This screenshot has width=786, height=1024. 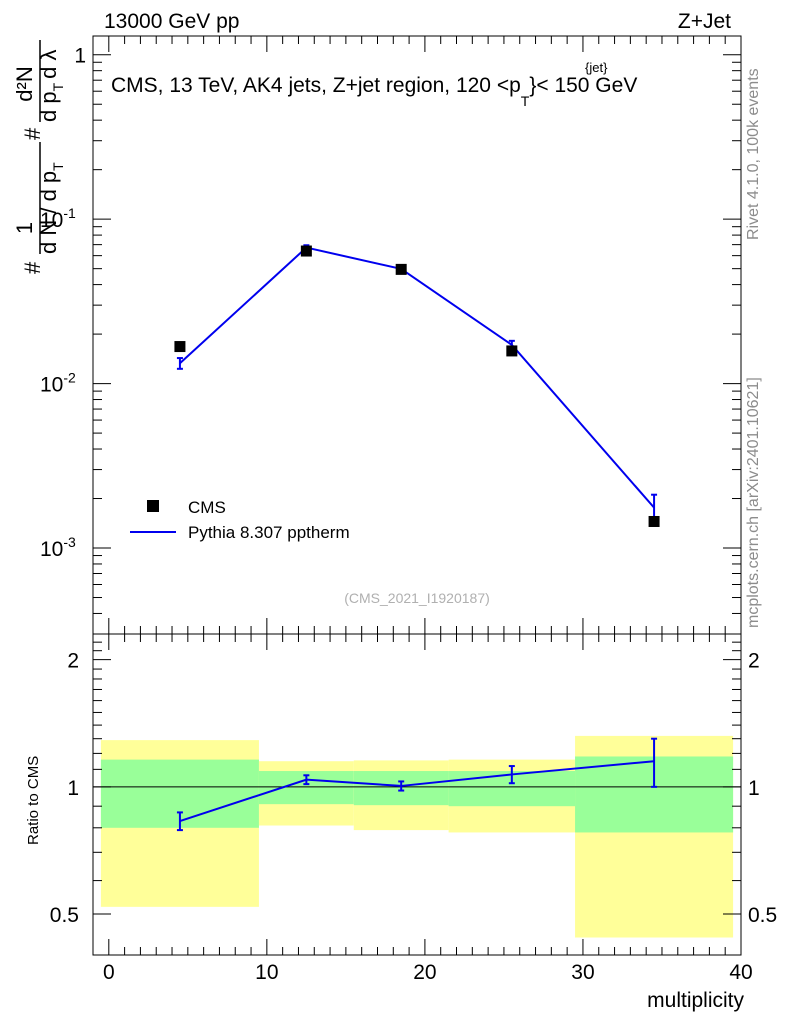 I want to click on x-tick-label: 30, so click(x=582, y=972).